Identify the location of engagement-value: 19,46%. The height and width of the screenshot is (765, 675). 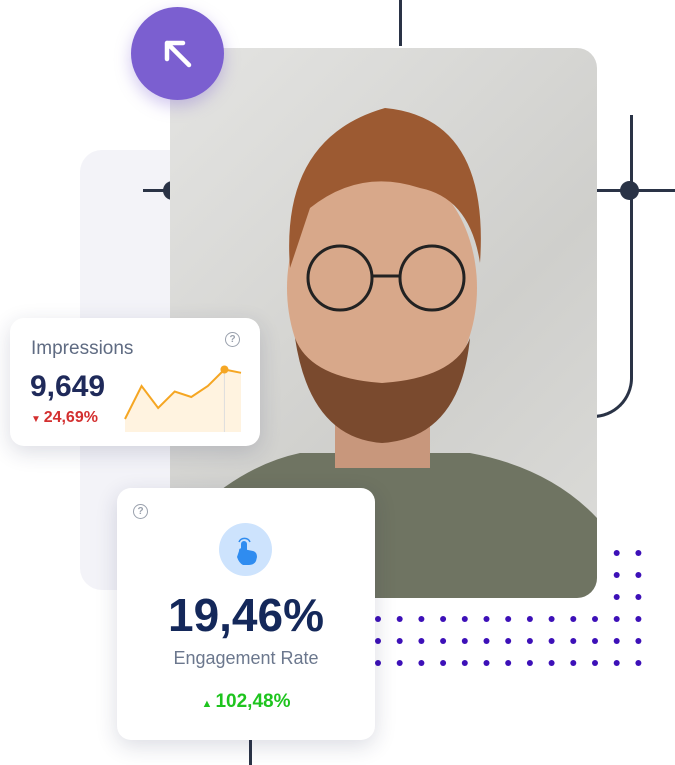
(245, 615).